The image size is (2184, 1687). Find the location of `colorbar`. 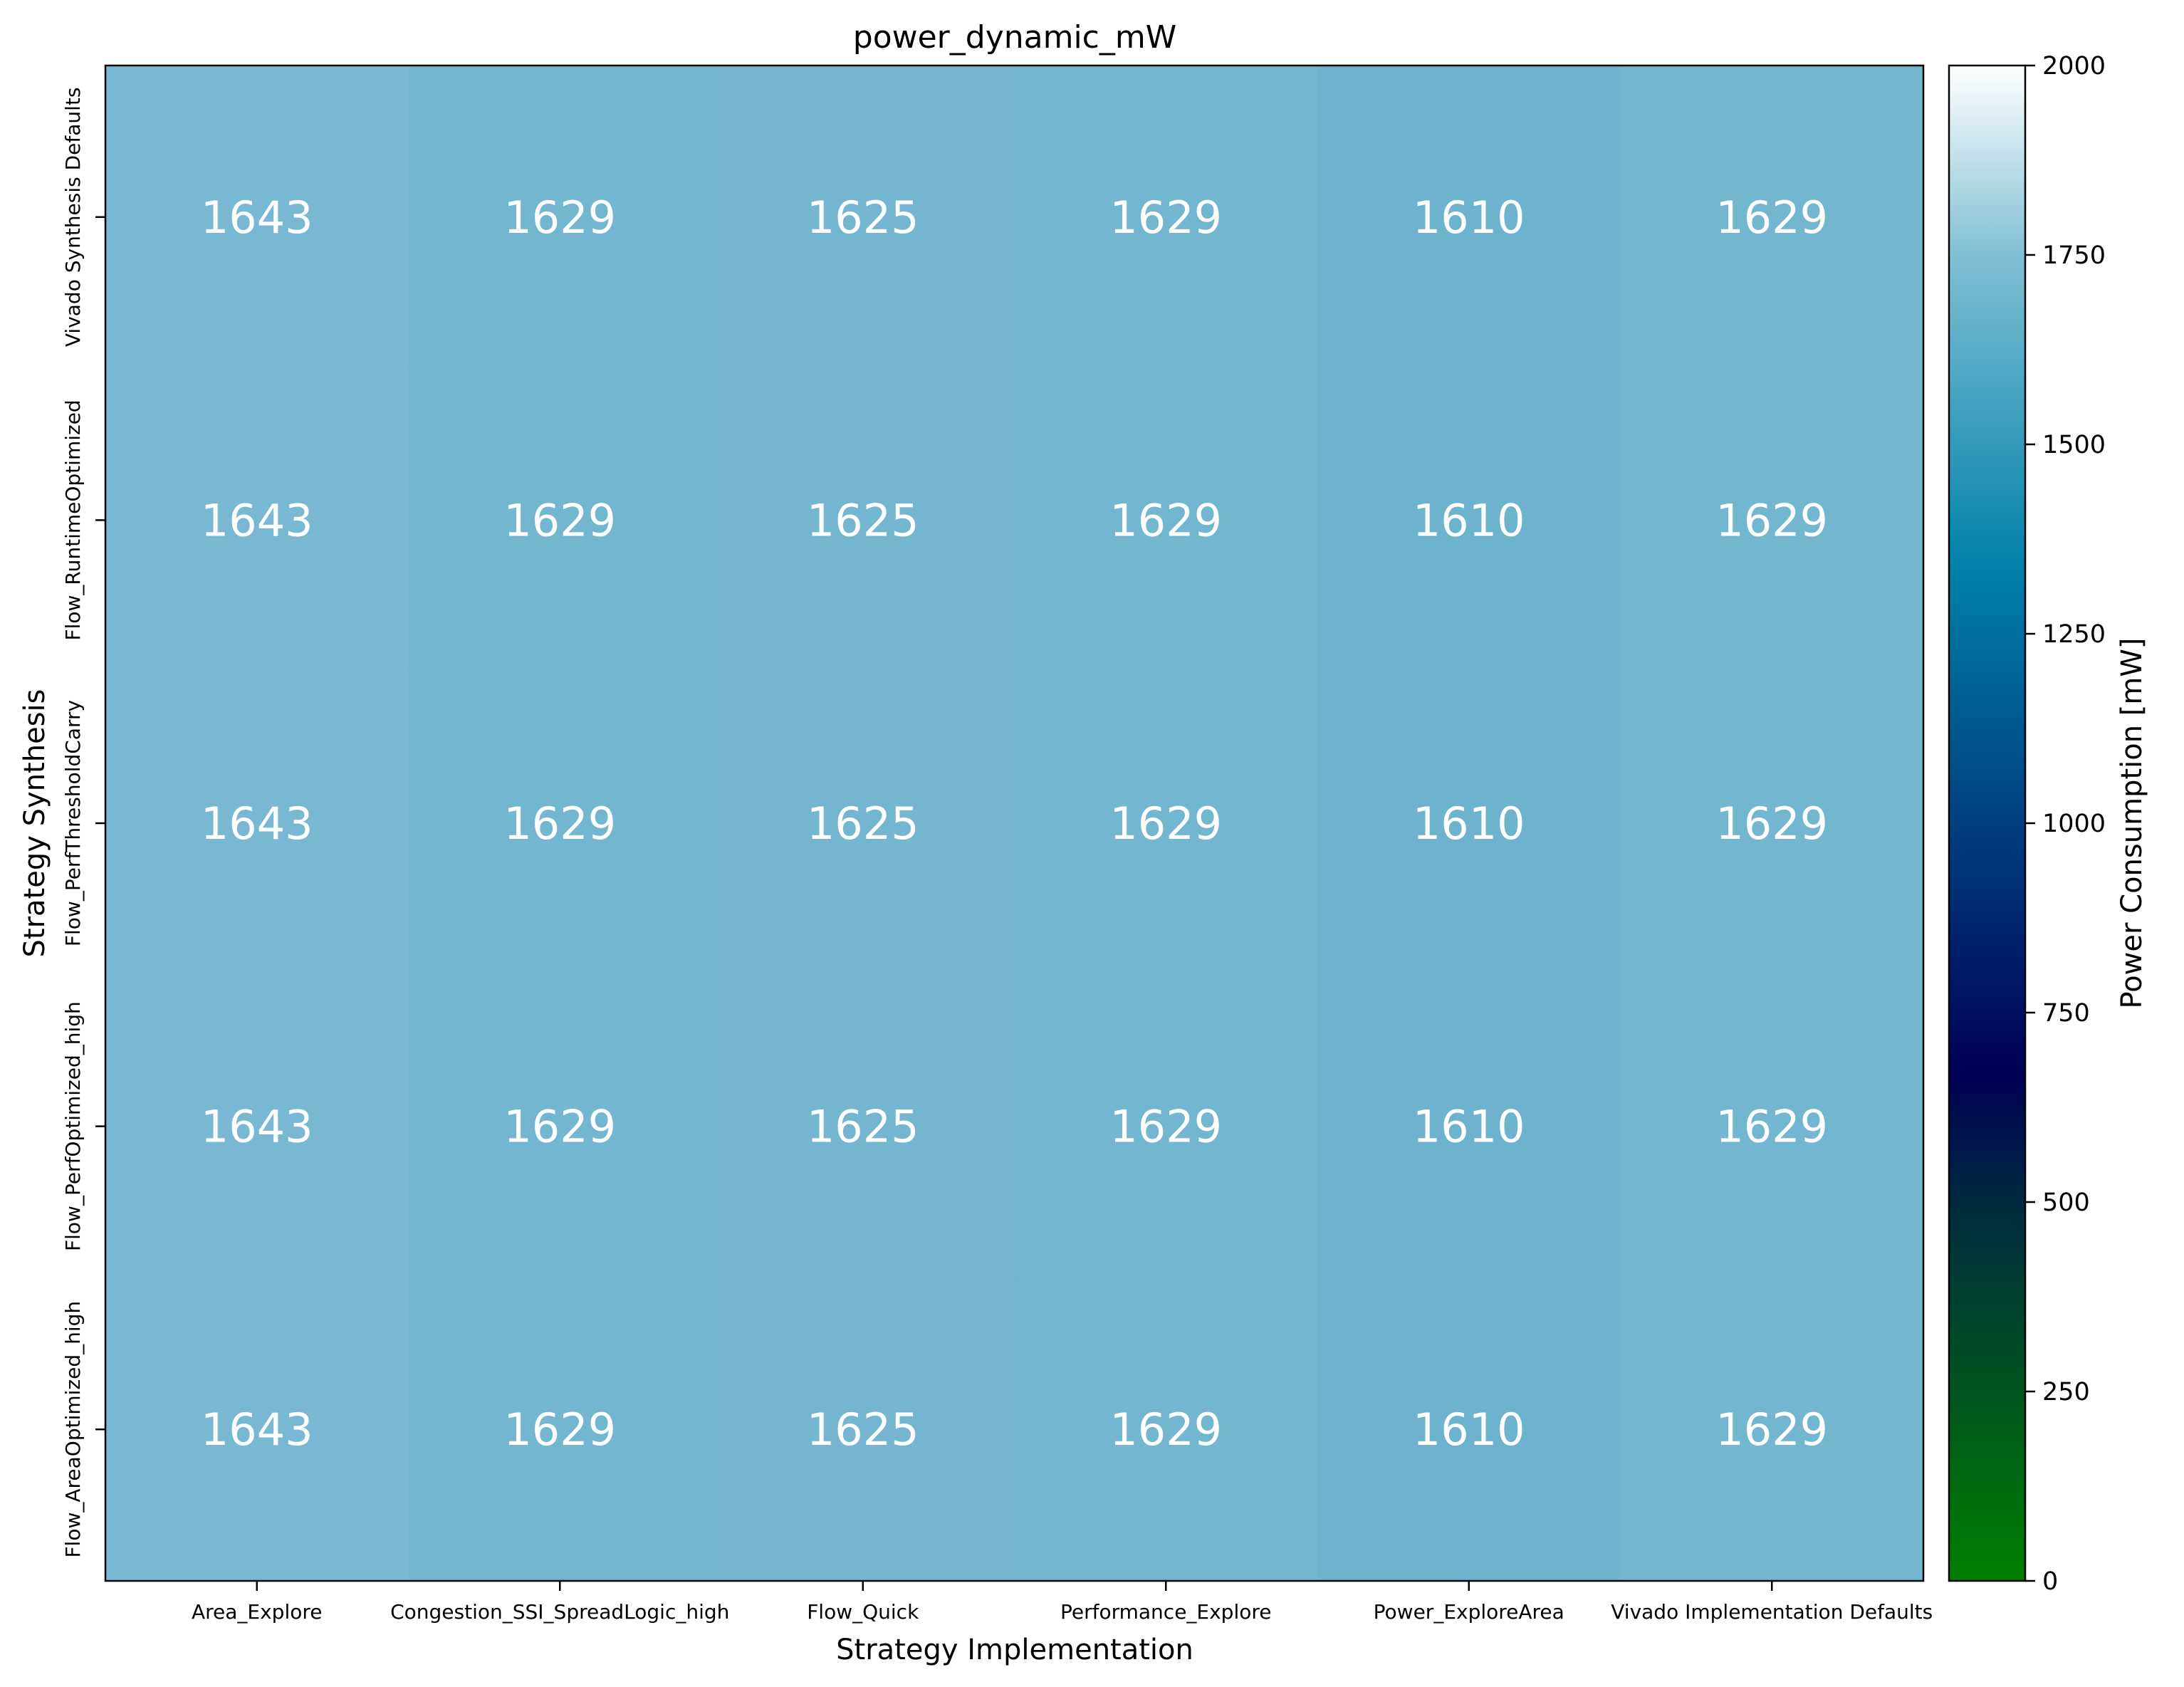

colorbar is located at coordinates (1987, 823).